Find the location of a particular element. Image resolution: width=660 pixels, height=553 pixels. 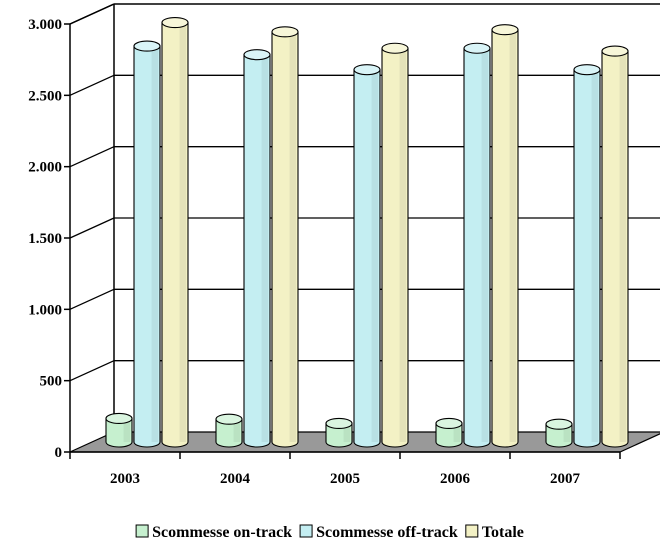

legend-label: Scommesse off-track is located at coordinates (387, 532).